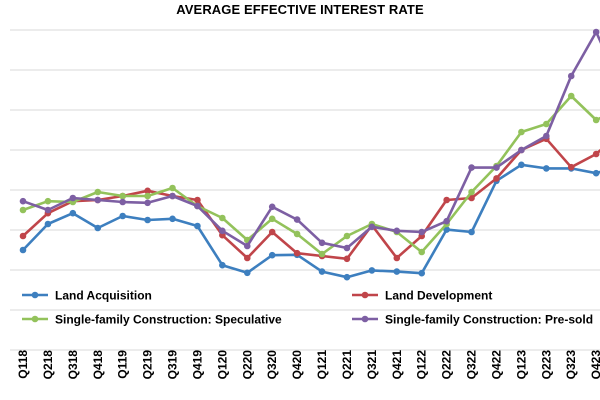 The width and height of the screenshot is (600, 400). I want to click on x-tick-label: Q222, so click(447, 365).